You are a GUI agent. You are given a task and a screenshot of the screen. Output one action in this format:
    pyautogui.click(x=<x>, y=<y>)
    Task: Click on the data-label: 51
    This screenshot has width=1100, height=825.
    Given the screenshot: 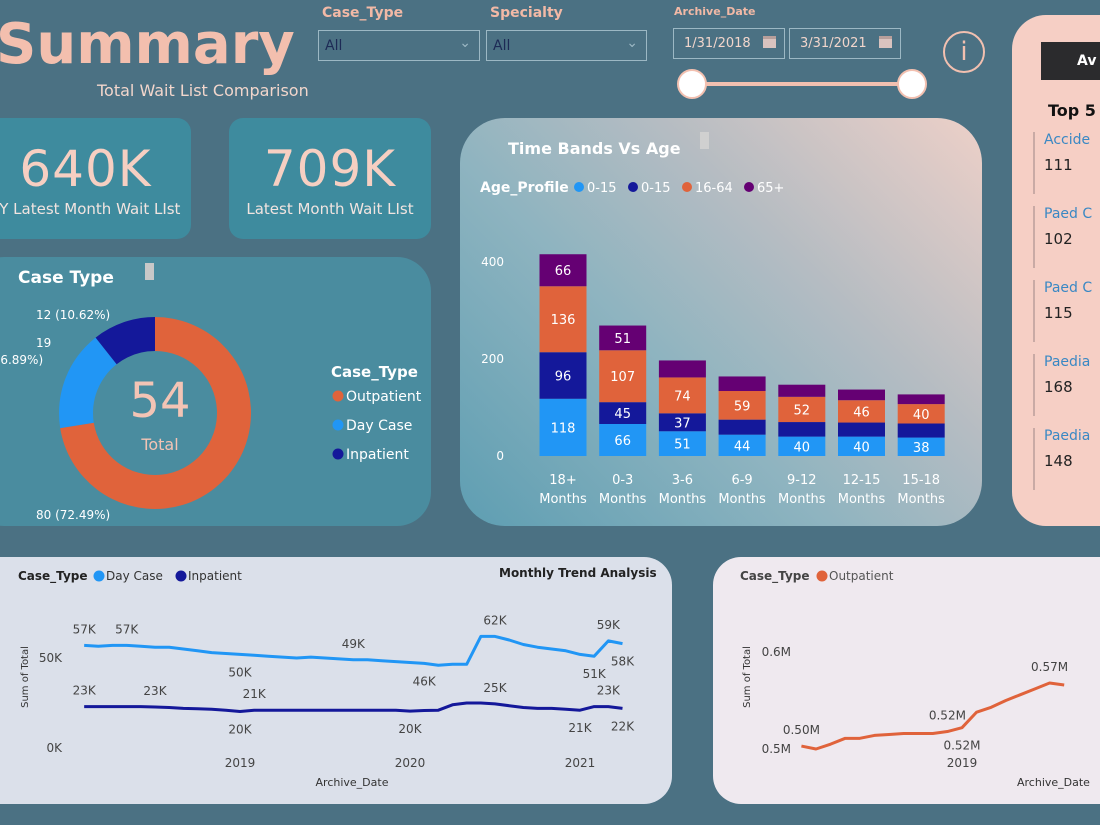 What is the action you would take?
    pyautogui.click(x=622, y=339)
    